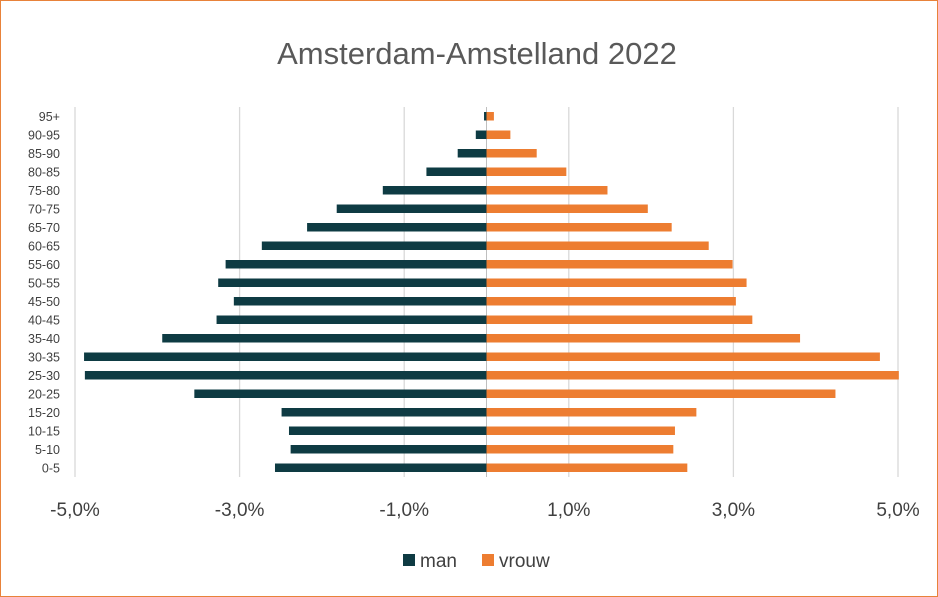 This screenshot has width=938, height=597. What do you see at coordinates (44, 191) in the screenshot?
I see `category-label: 75-80` at bounding box center [44, 191].